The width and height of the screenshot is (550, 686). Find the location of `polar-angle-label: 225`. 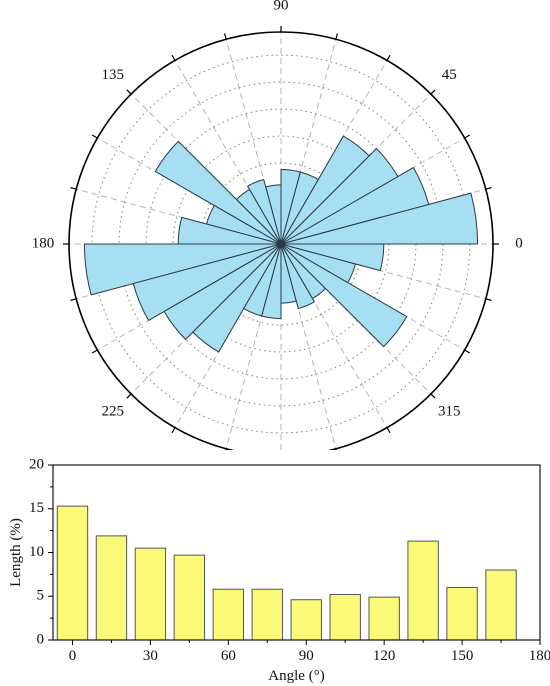

polar-angle-label: 225 is located at coordinates (112, 412).